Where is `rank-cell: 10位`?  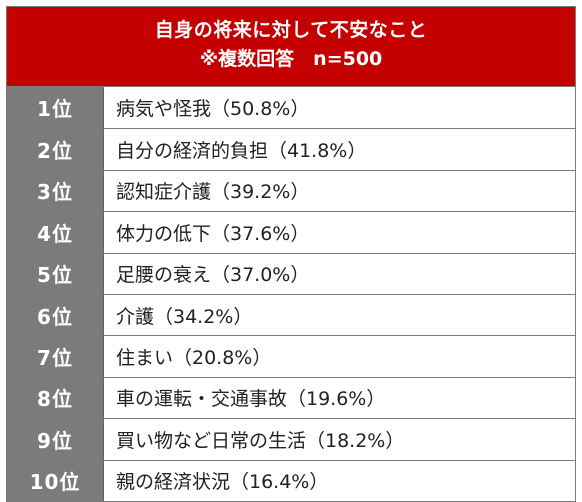
rank-cell: 10位 is located at coordinates (55, 480).